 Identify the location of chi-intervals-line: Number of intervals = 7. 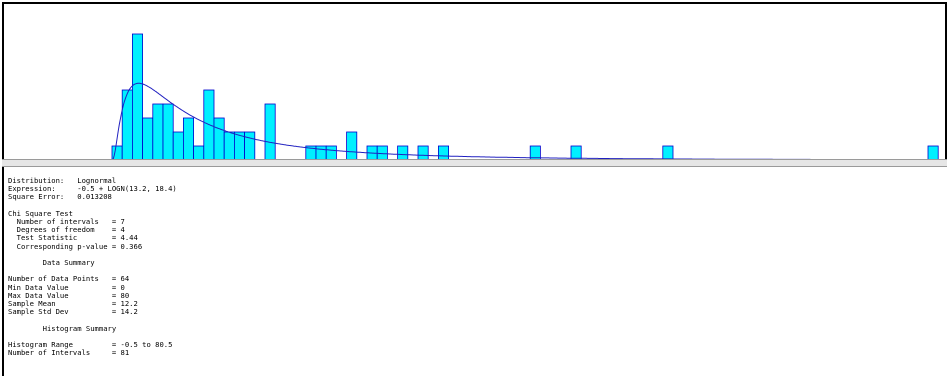
(66, 222).